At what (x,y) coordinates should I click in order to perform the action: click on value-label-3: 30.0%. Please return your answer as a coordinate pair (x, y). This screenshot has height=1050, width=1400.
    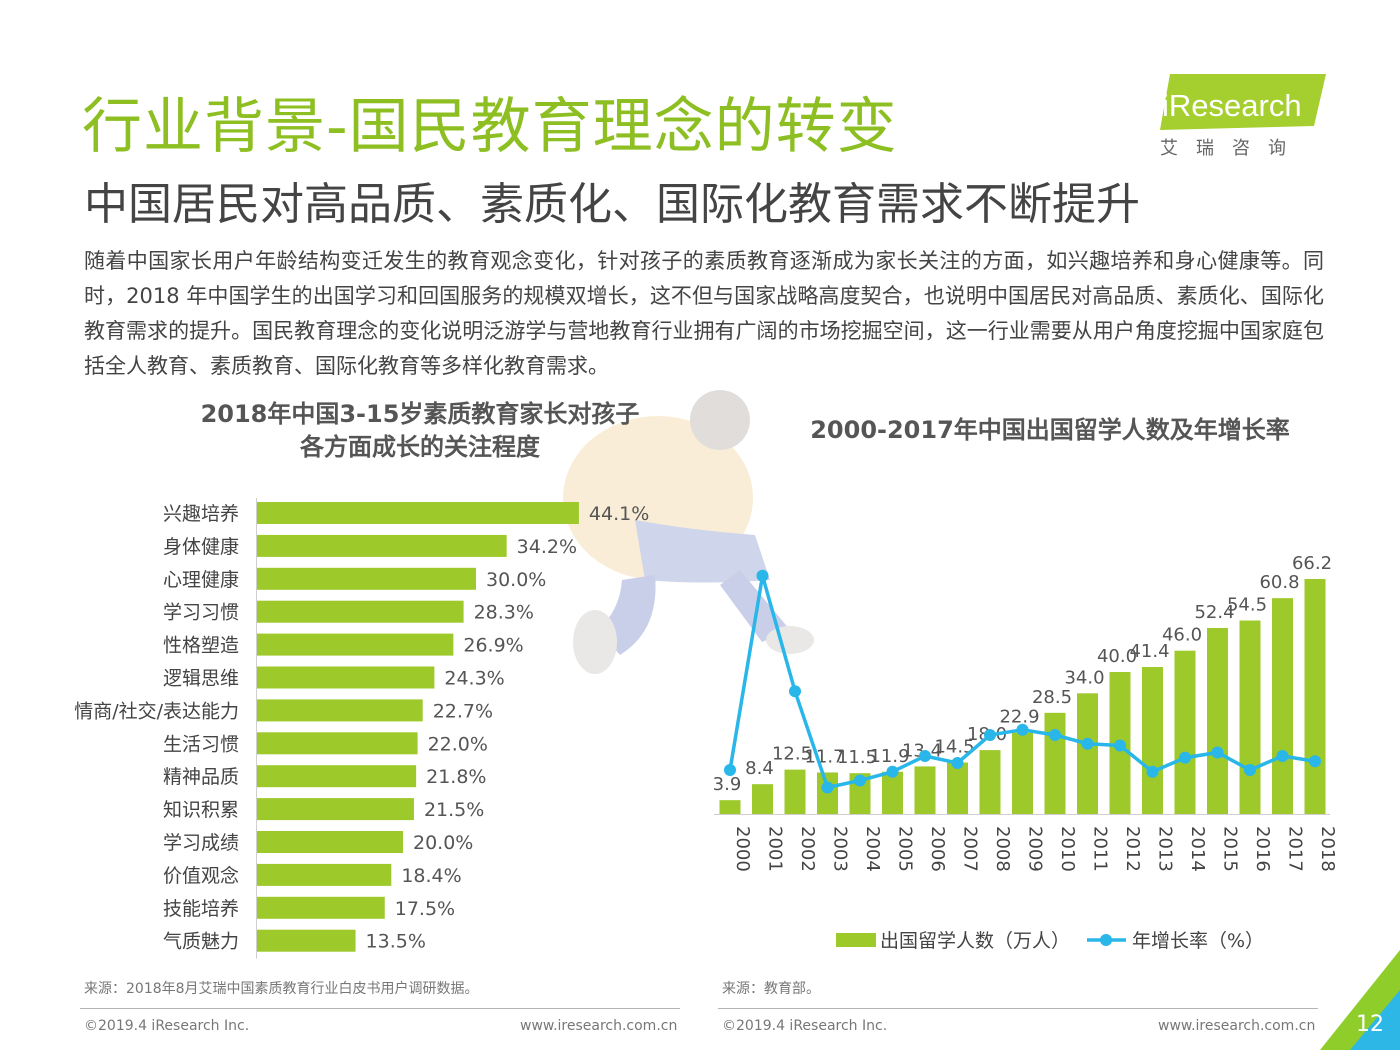
    Looking at the image, I should click on (516, 580).